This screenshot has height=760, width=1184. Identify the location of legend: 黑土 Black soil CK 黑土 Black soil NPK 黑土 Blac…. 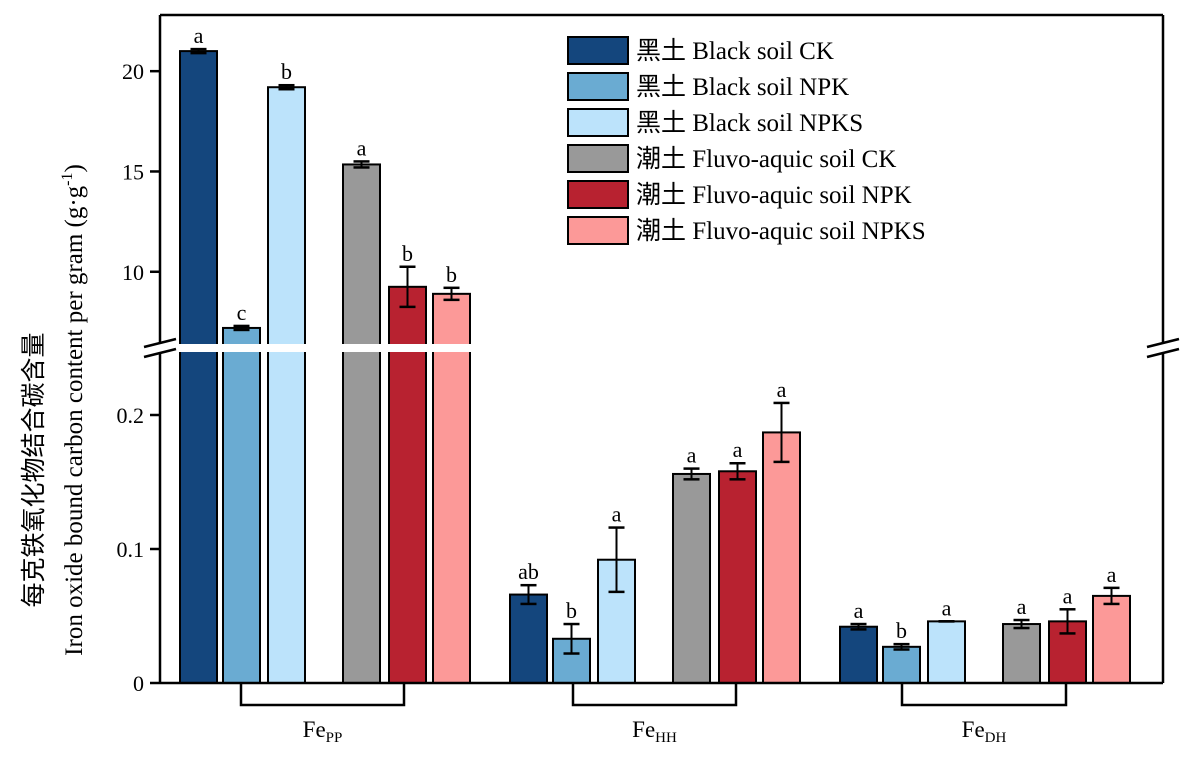
(746, 140).